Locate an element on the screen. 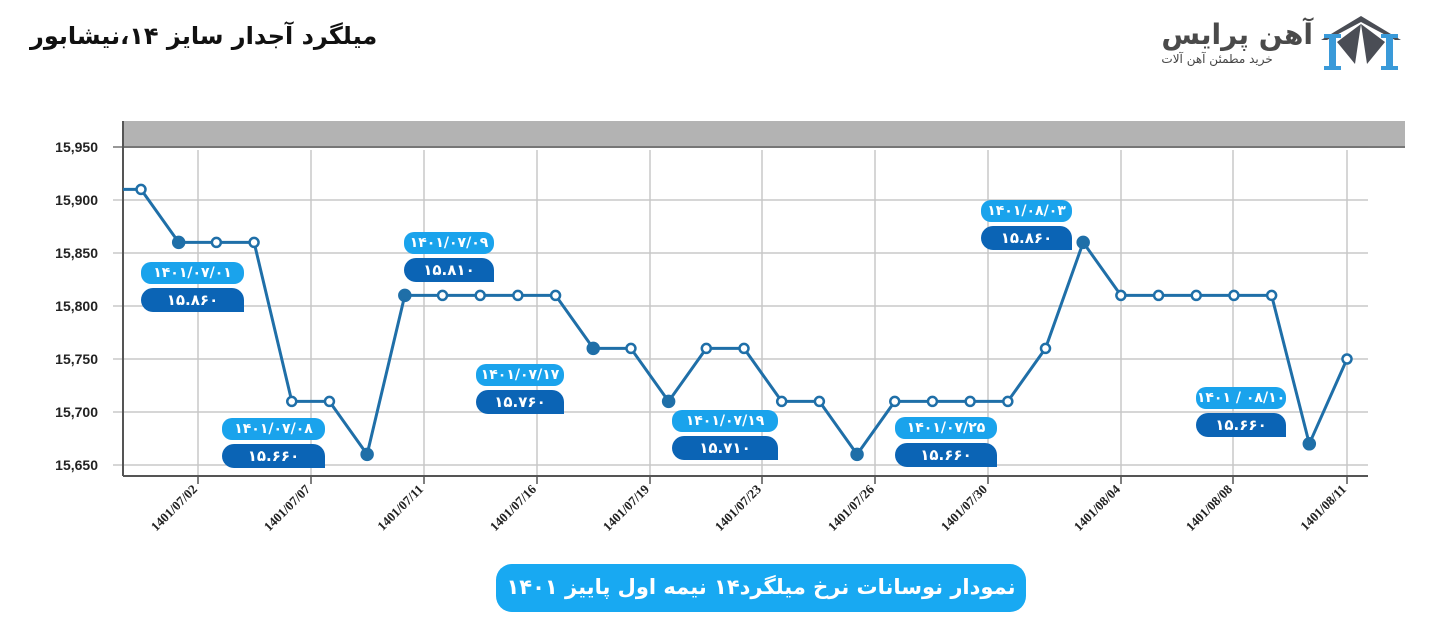 This screenshot has width=1429, height=619. annotation-date-label: ۱۴۰۱/۰۷/۰۹ is located at coordinates (449, 243).